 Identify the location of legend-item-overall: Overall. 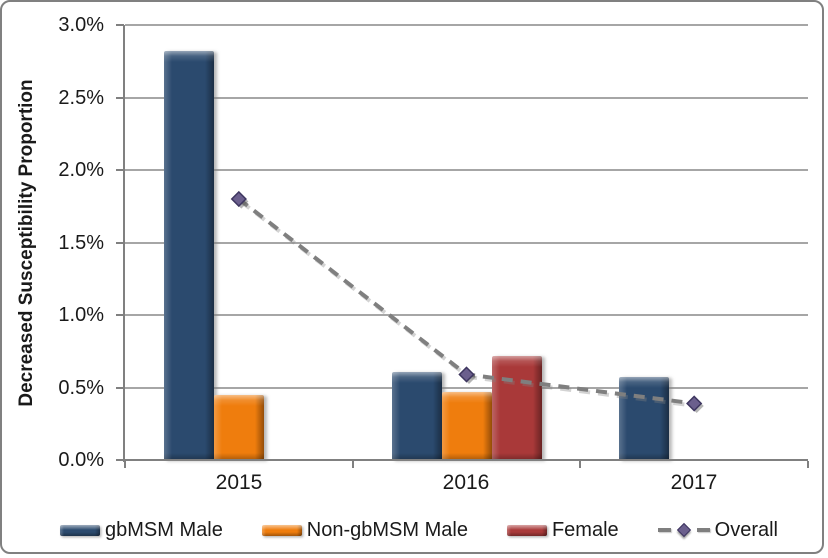
(717, 530).